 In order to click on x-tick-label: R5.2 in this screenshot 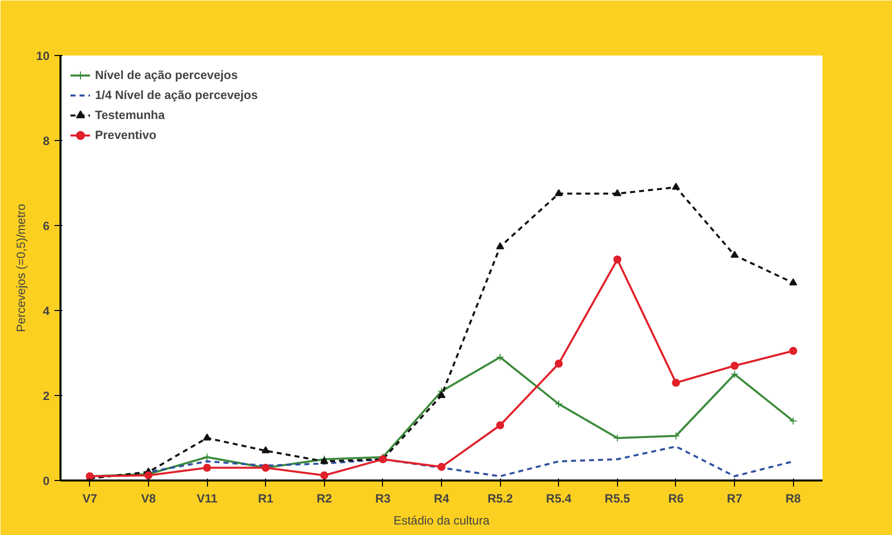, I will do `click(500, 499)`.